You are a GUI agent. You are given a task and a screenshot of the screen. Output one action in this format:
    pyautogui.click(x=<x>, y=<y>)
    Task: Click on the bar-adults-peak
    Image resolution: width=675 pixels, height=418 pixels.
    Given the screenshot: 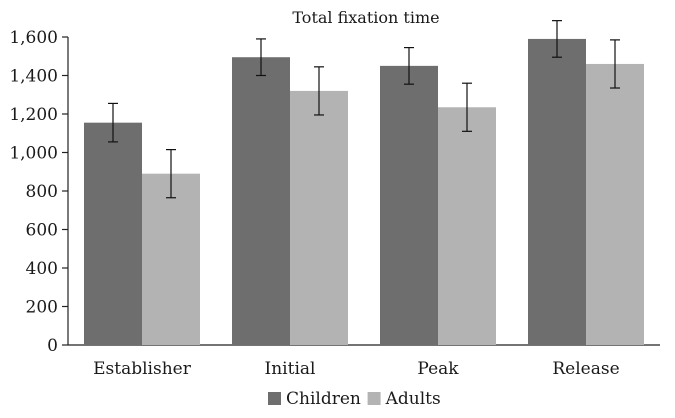 What is the action you would take?
    pyautogui.click(x=467, y=226)
    